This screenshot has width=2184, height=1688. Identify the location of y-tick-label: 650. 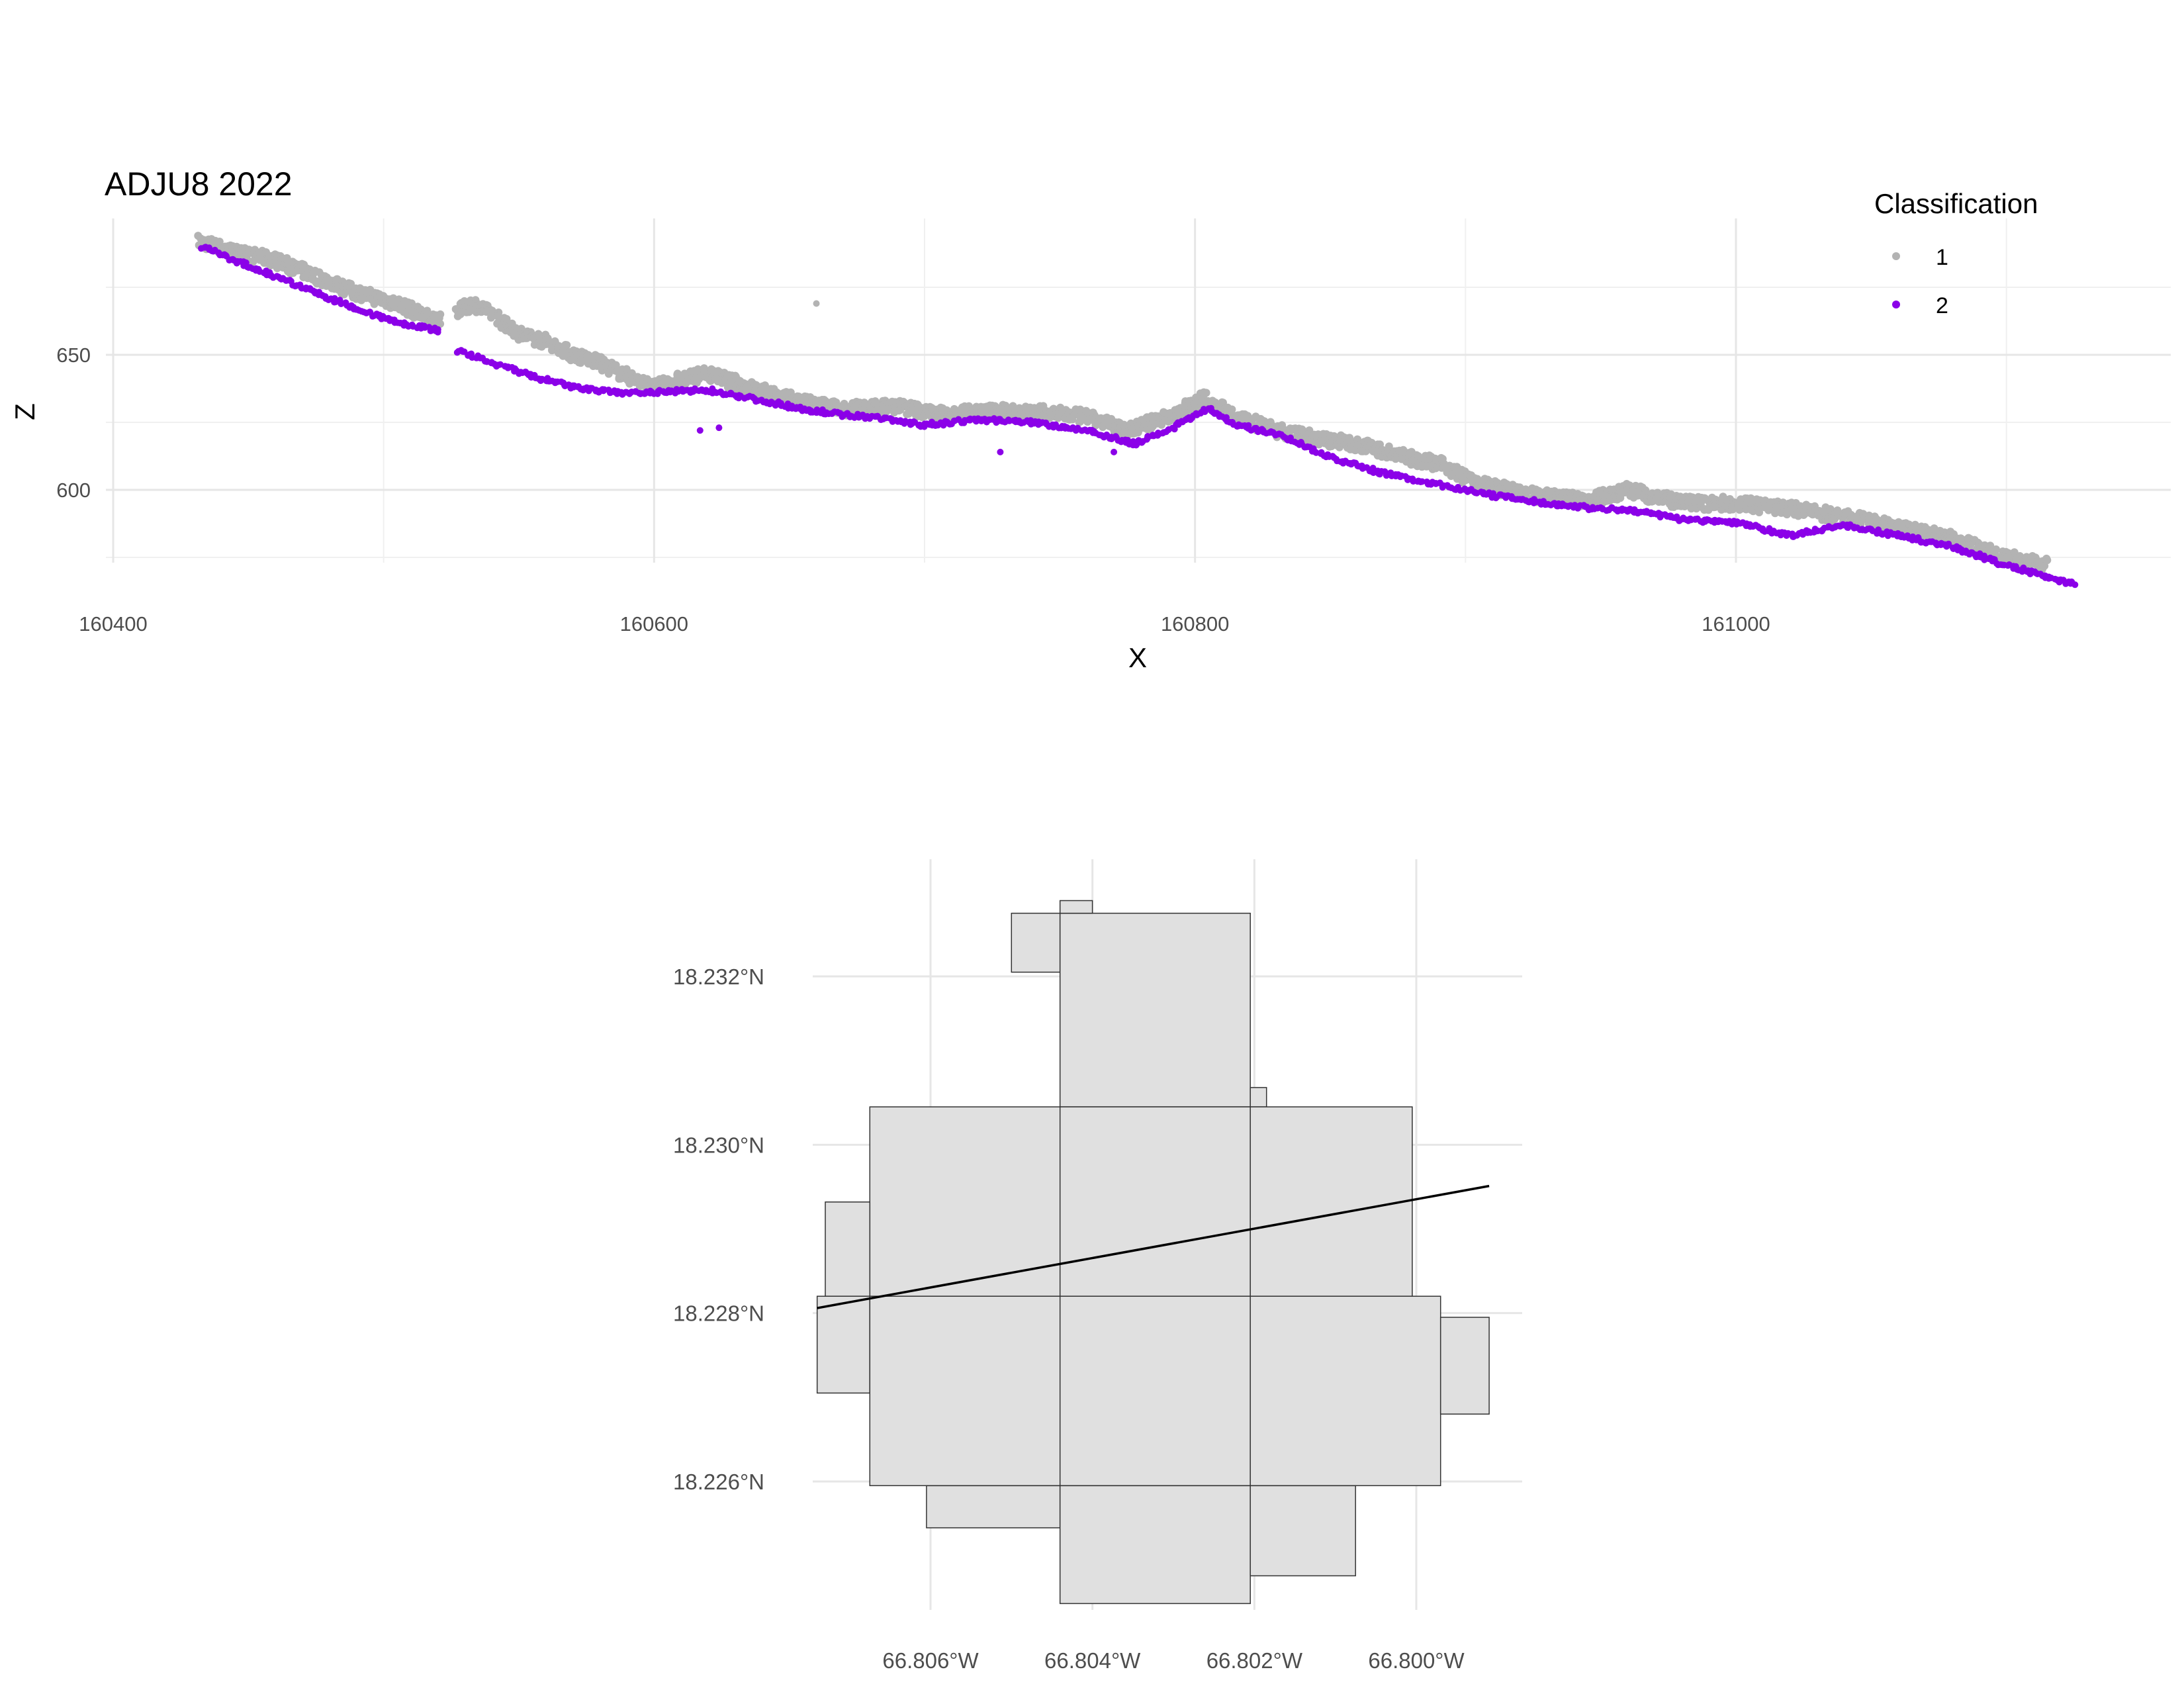
(73, 355).